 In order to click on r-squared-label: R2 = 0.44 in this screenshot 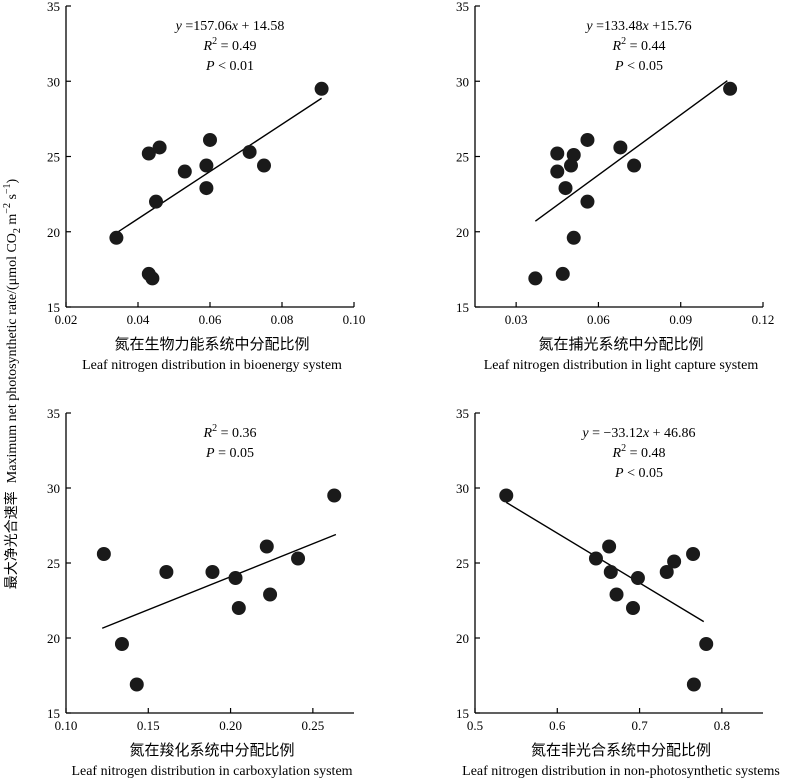, I will do `click(639, 45)`.